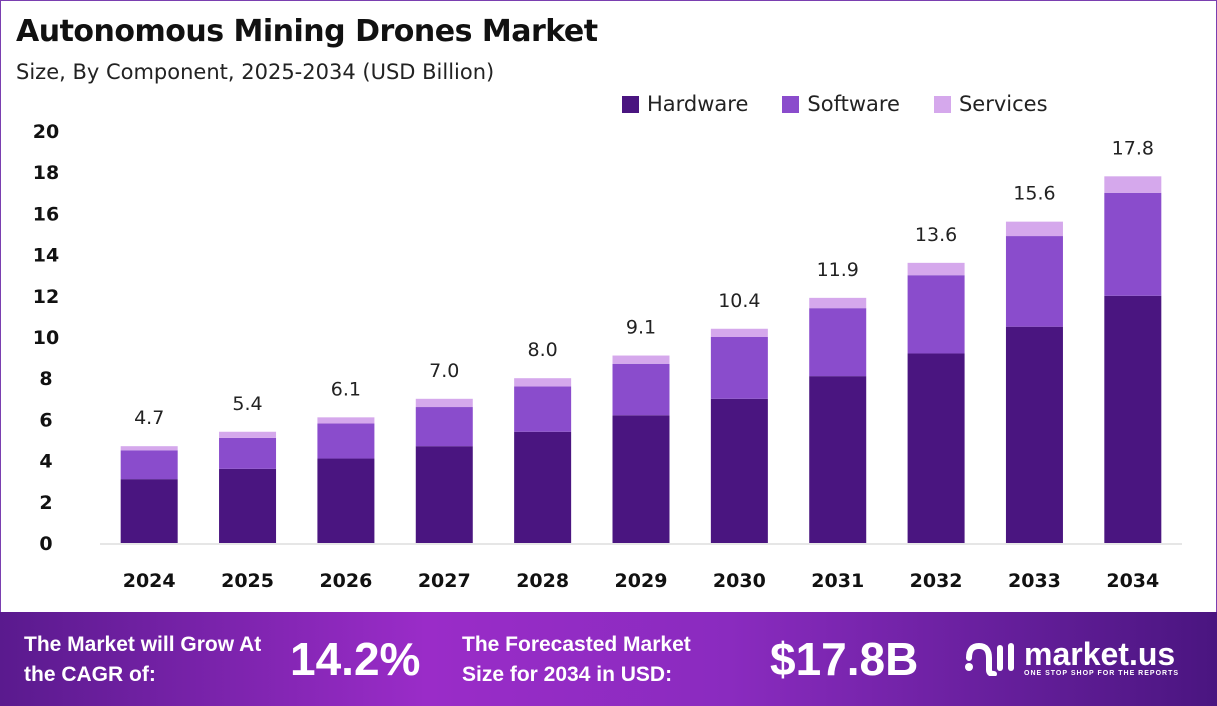  I want to click on data-label: 13.6, so click(936, 235).